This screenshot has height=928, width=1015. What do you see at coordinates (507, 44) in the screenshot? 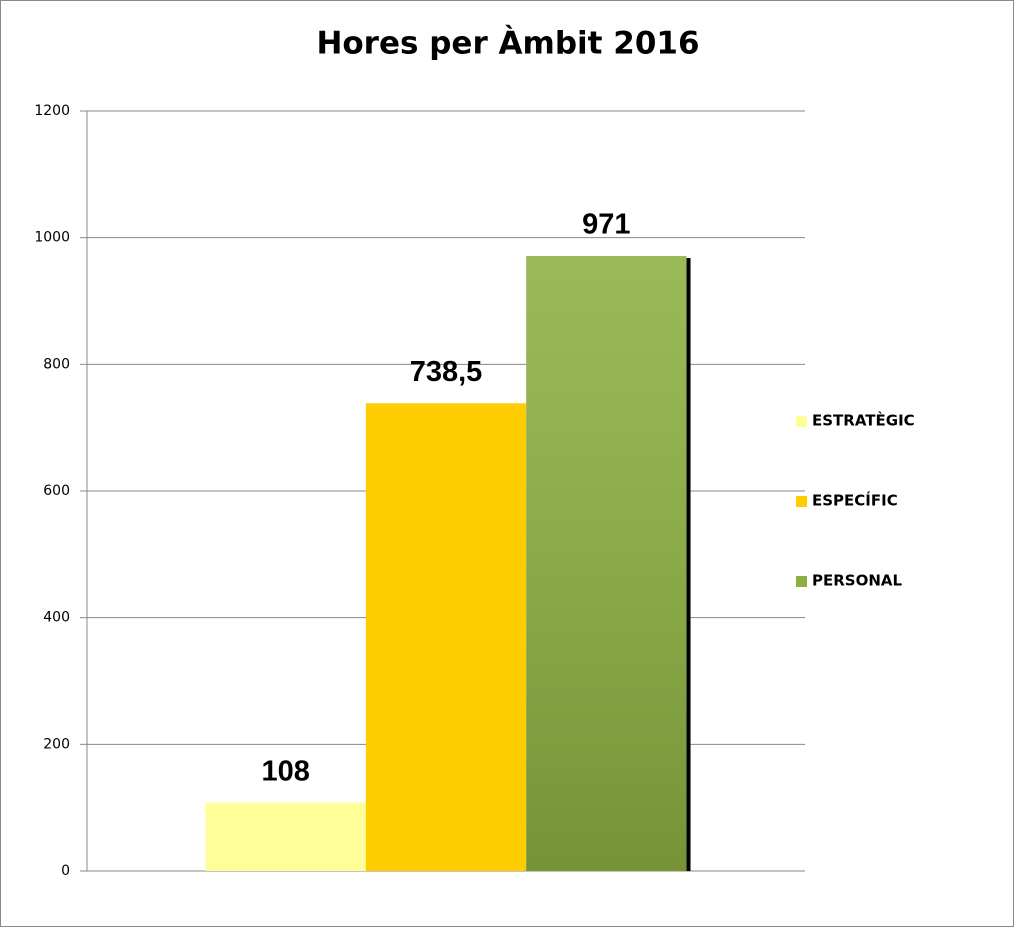
I see `chart-title: Hores per Àmbit 2016` at bounding box center [507, 44].